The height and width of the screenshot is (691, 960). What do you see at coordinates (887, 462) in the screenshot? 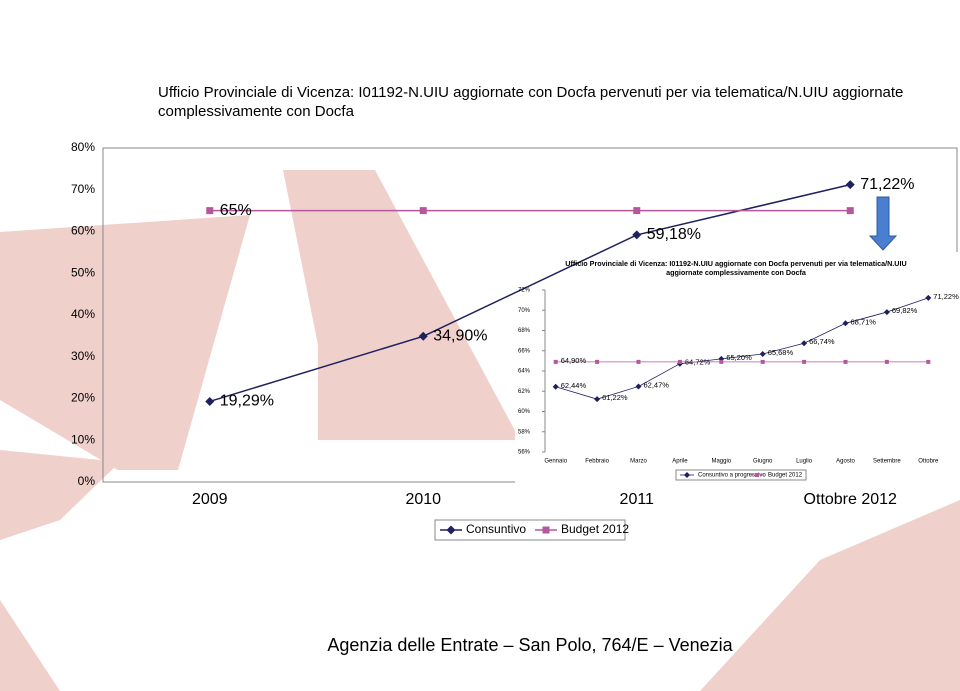
I see `x-tick-label: Settembre` at bounding box center [887, 462].